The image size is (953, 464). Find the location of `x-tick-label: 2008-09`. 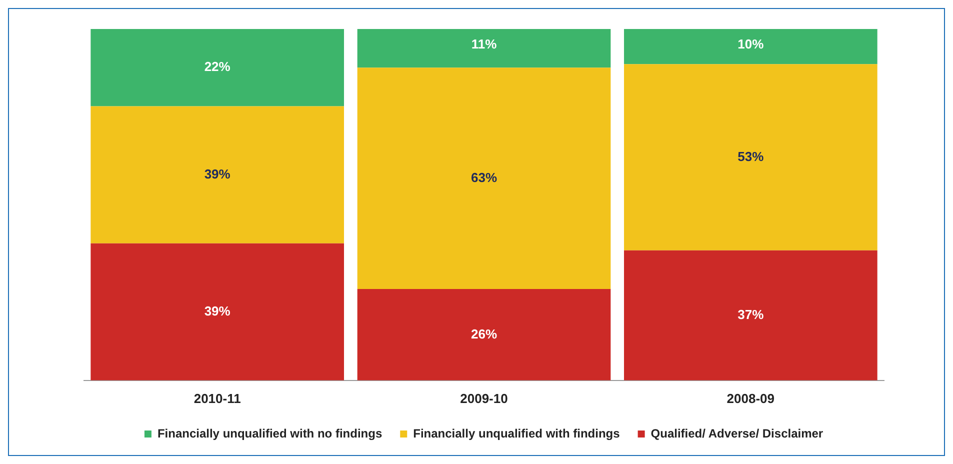

x-tick-label: 2008-09 is located at coordinates (750, 398).